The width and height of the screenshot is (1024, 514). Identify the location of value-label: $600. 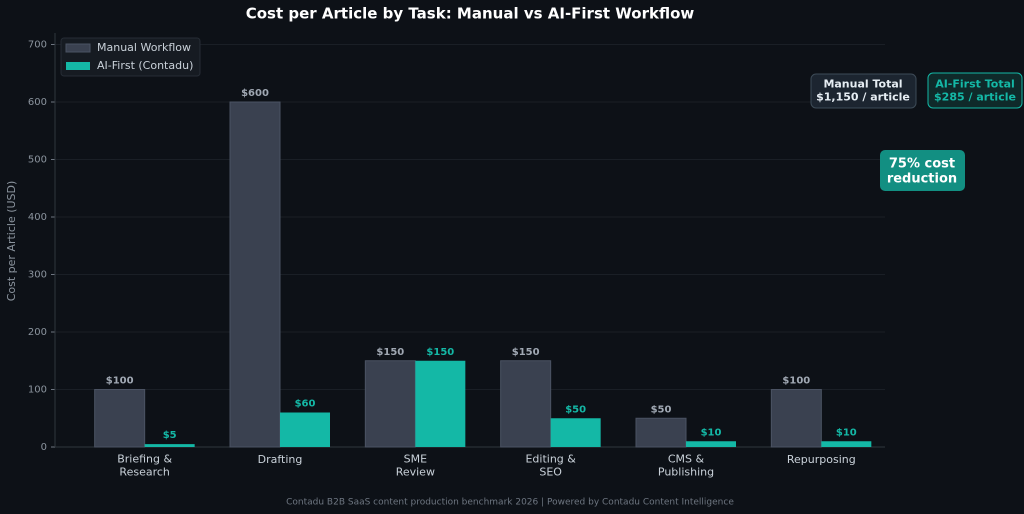
(255, 93).